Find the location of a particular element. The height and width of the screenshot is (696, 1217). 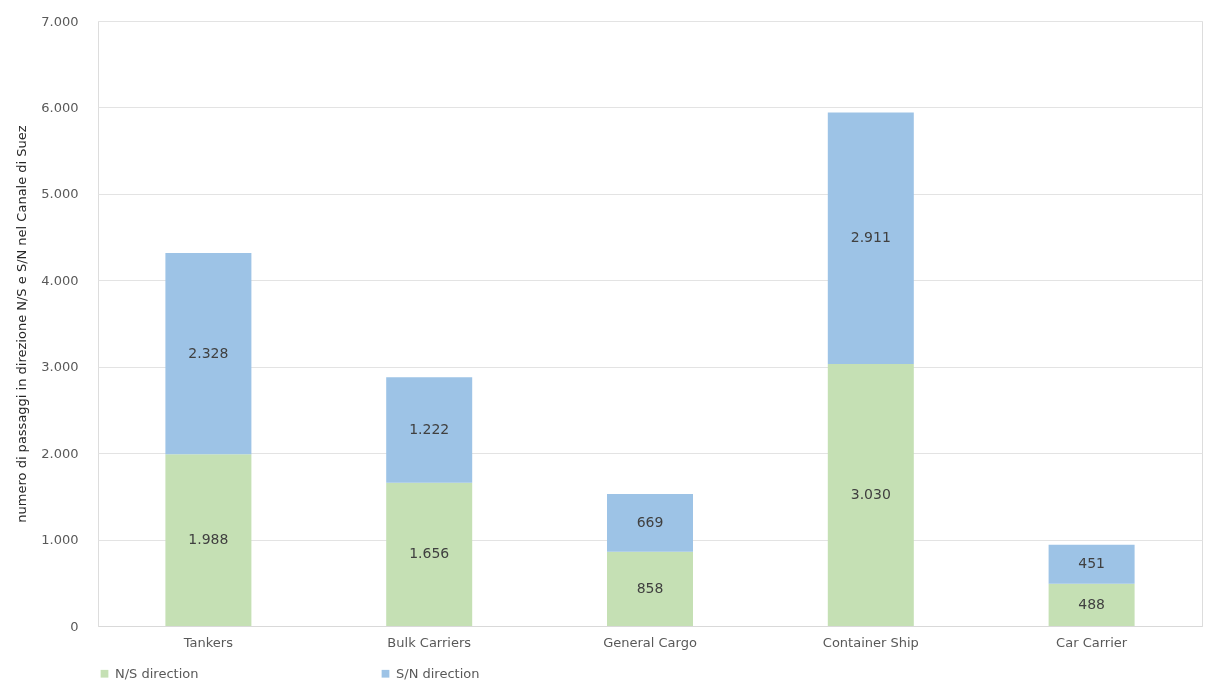

y-tick-label: 6.000 is located at coordinates (60, 107).